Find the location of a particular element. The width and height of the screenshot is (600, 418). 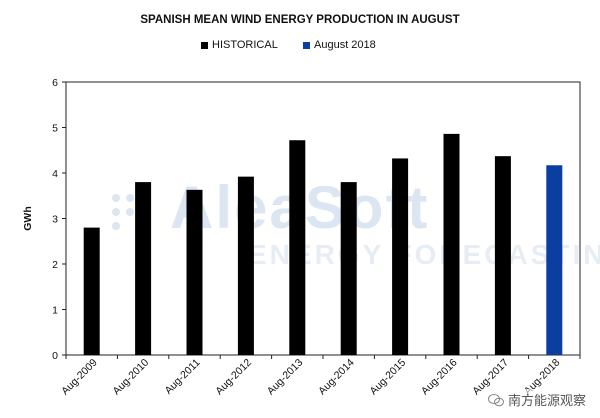

legend-label-august-2018: August 2018 is located at coordinates (345, 45).